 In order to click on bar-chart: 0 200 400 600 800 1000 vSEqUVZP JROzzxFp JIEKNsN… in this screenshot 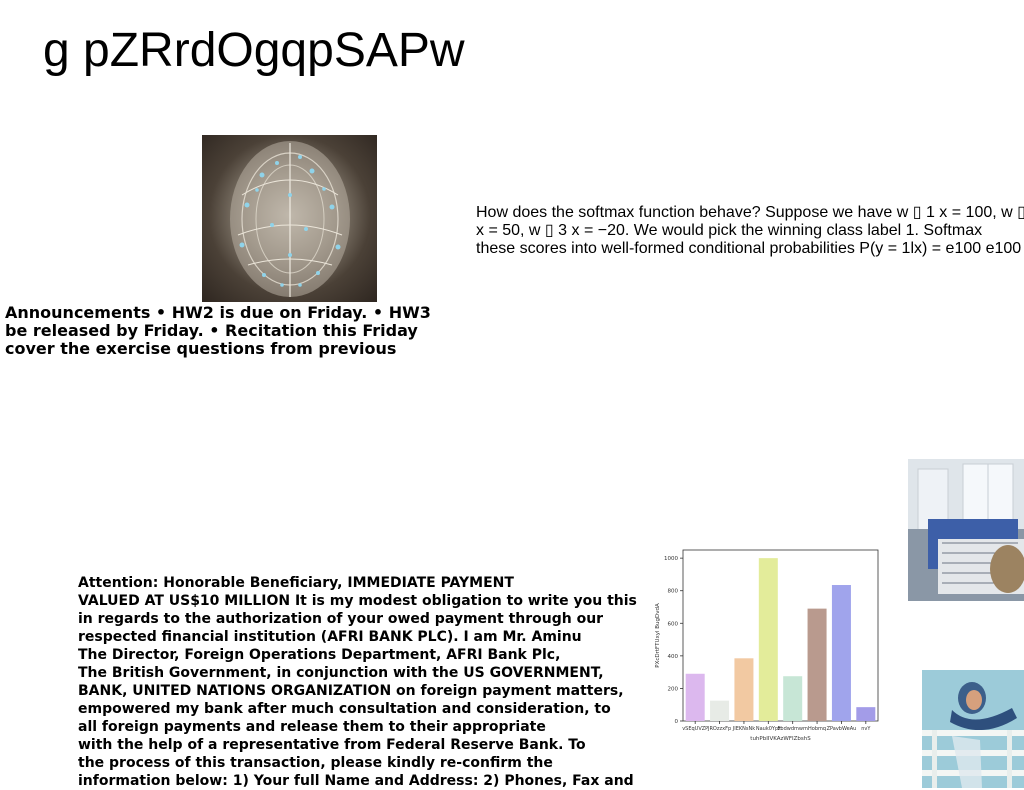, I will do `click(767, 645)`.